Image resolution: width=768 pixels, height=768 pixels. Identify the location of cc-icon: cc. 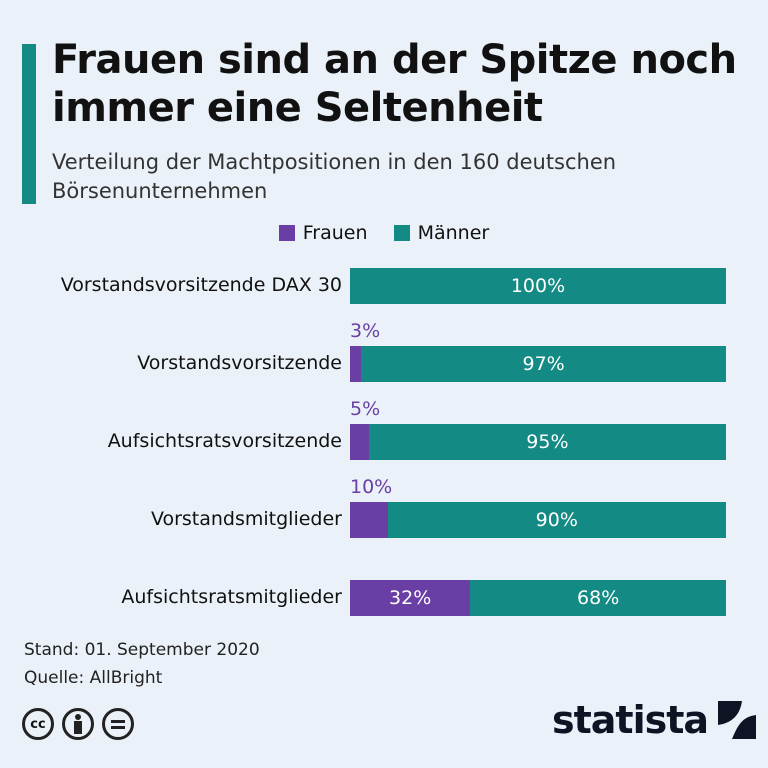
(38, 724).